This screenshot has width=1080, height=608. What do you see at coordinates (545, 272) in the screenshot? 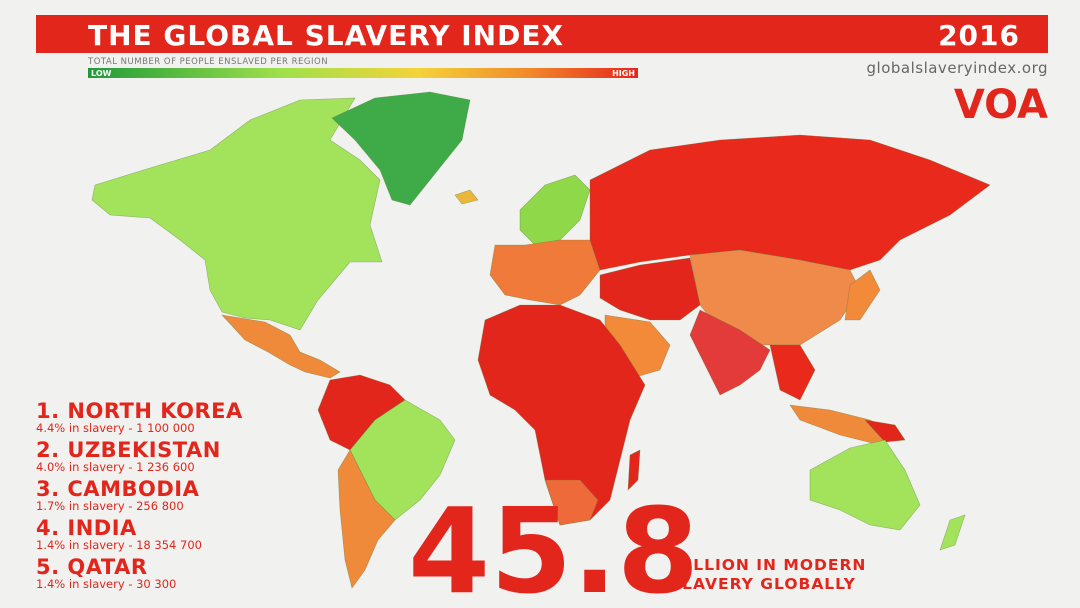
I see `europe` at bounding box center [545, 272].